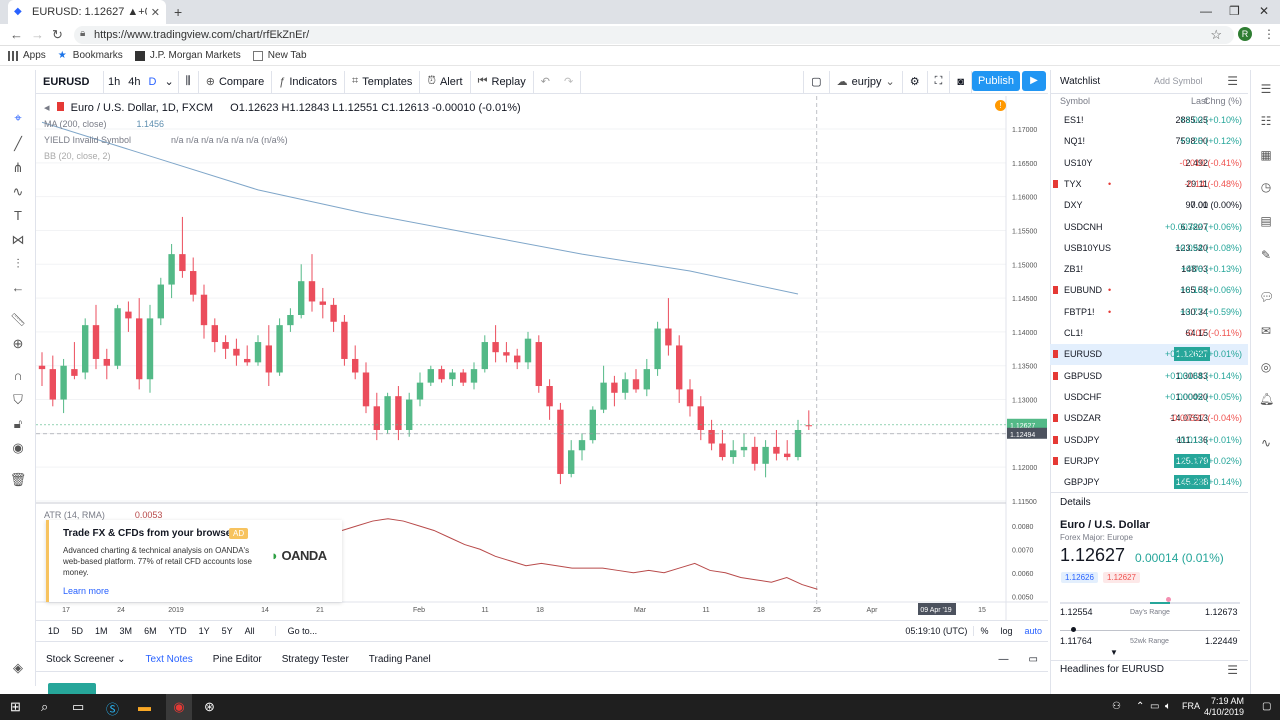 The width and height of the screenshot is (1280, 720). I want to click on new-tab-icon: +, so click(178, 12).